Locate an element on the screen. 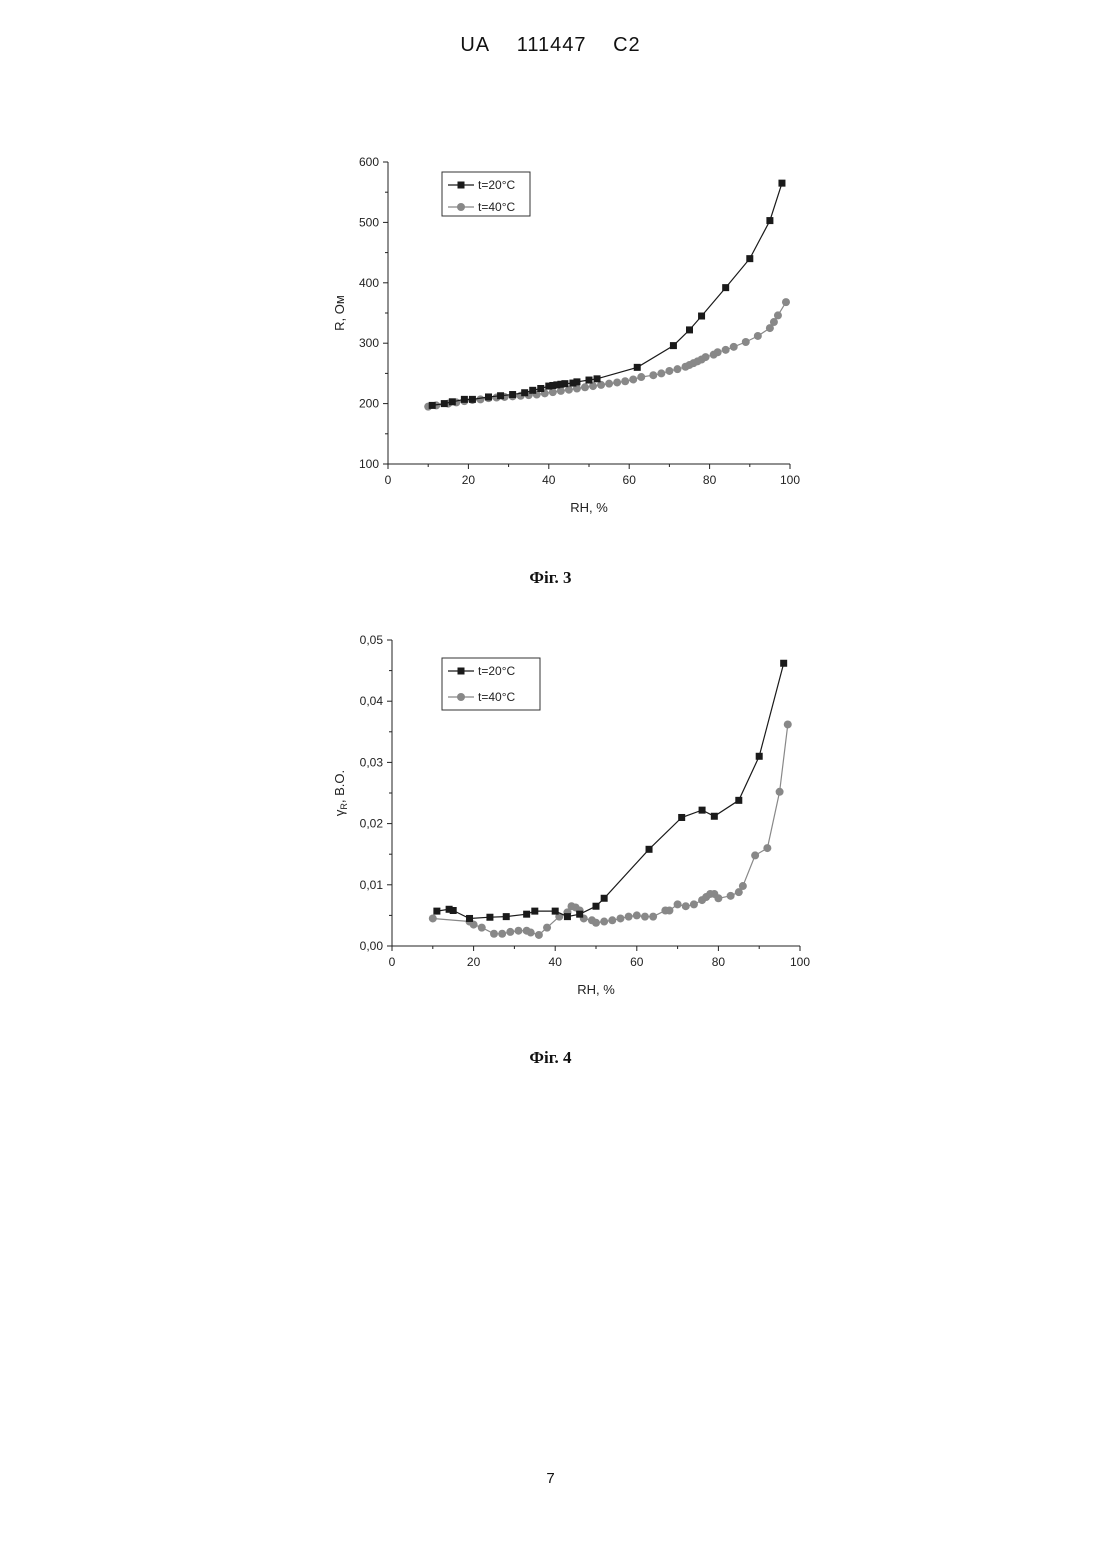 This screenshot has height=1557, width=1101. y-tick-label: 600 is located at coordinates (369, 162).